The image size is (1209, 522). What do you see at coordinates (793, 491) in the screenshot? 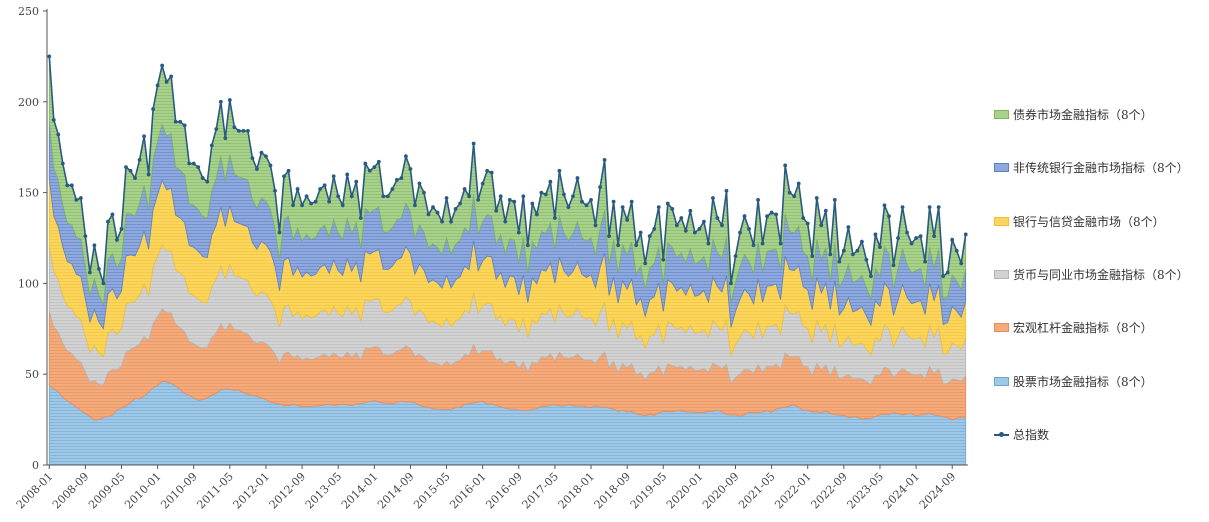
I see `x-tick-label: 2022-01` at bounding box center [793, 491].